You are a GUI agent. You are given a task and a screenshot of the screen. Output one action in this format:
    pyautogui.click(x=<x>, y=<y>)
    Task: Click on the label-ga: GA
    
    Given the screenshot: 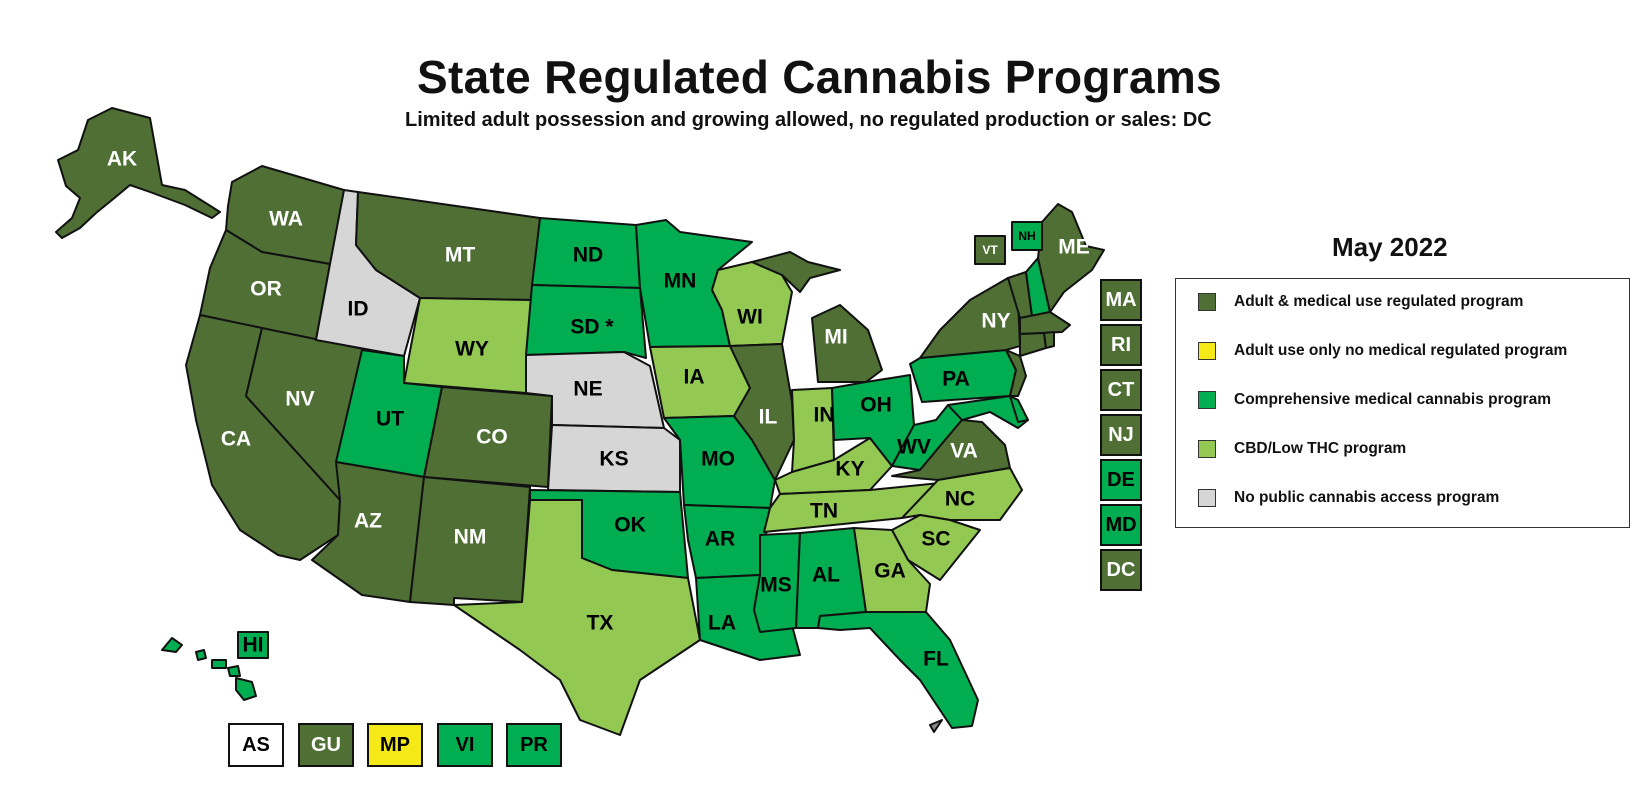 What is the action you would take?
    pyautogui.click(x=890, y=571)
    